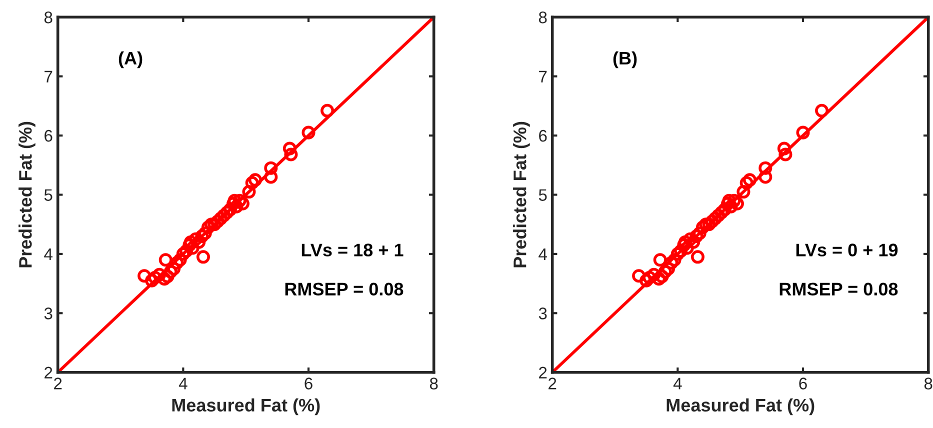 The width and height of the screenshot is (933, 428). I want to click on annotation: LVs = 0 + 19, so click(847, 250).